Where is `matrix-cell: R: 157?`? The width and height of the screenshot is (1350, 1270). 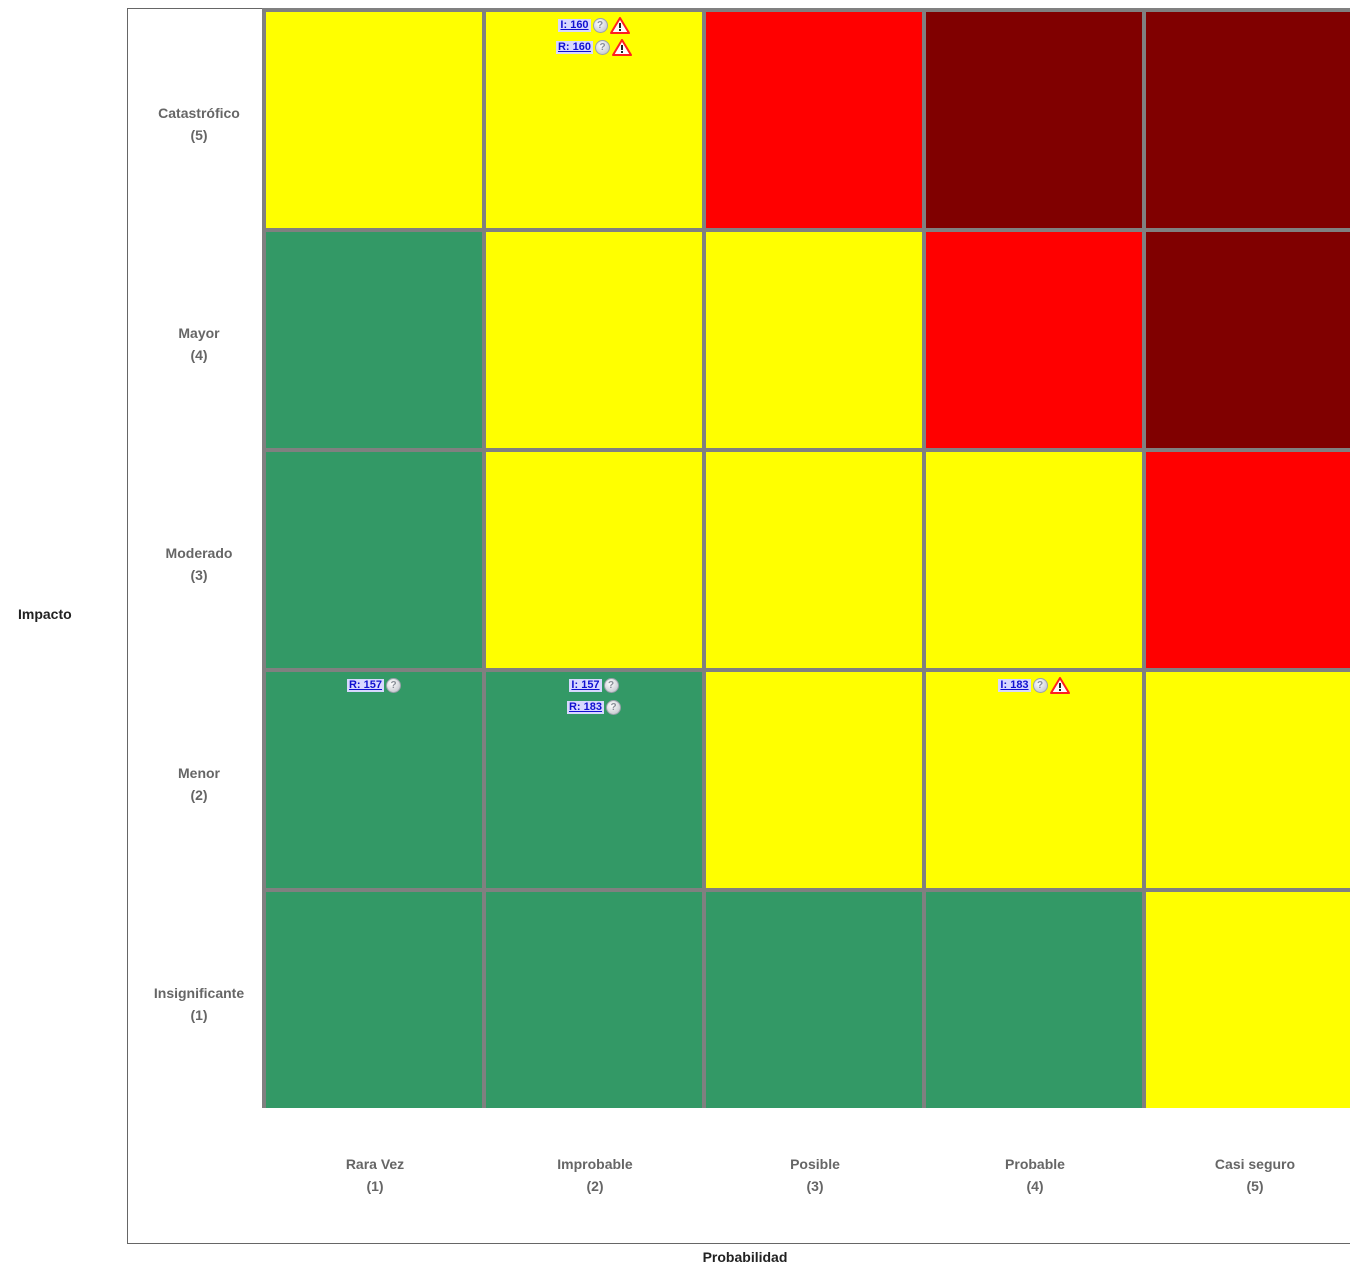 matrix-cell: R: 157? is located at coordinates (374, 780).